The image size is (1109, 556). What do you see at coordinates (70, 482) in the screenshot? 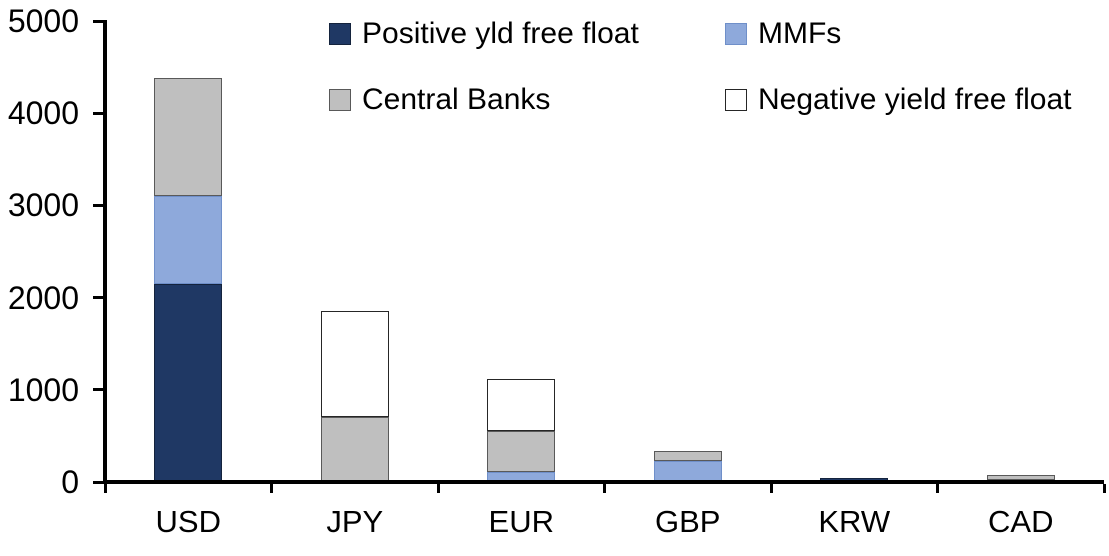
I see `y-tick-label-0: 0` at bounding box center [70, 482].